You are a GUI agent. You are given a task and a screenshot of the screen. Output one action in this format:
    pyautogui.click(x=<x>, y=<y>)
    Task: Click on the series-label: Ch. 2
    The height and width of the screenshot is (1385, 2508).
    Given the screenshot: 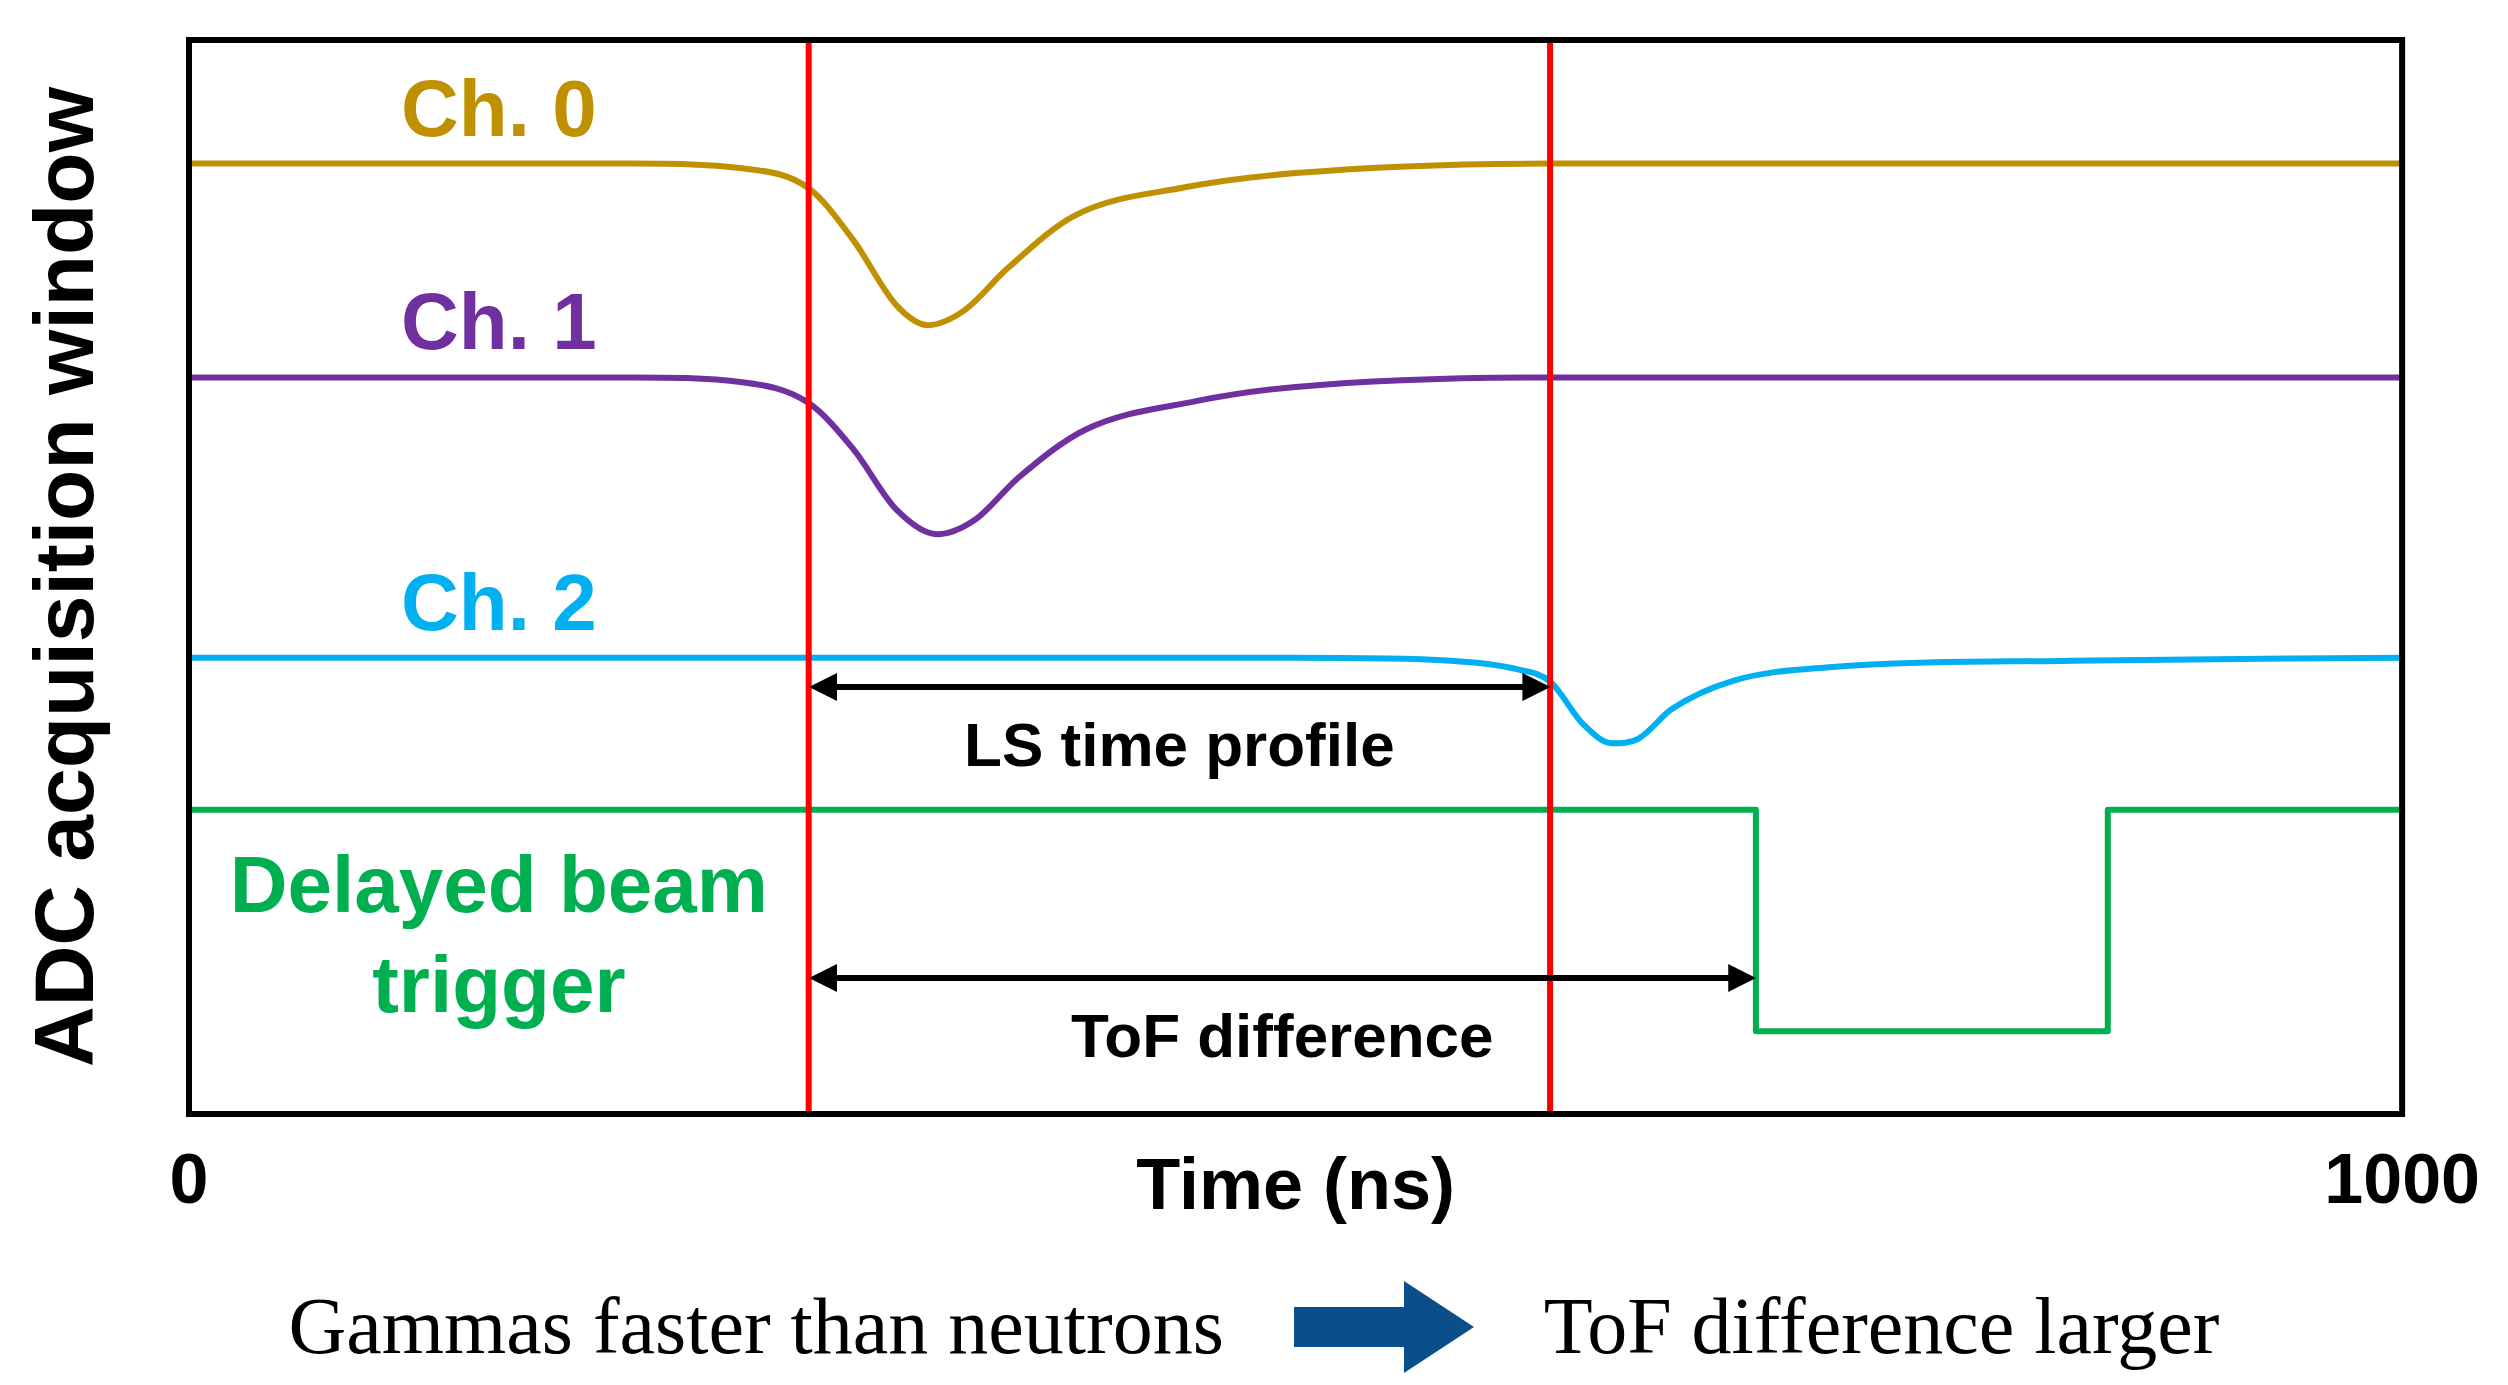 What is the action you would take?
    pyautogui.click(x=499, y=602)
    